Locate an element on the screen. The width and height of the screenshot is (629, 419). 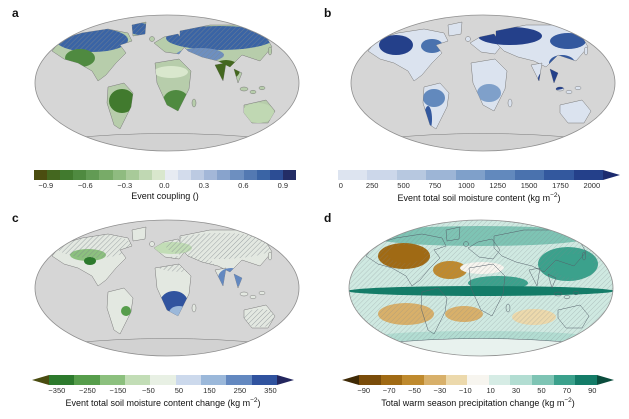
colorbar-tick: 30 is located at coordinates (516, 390).